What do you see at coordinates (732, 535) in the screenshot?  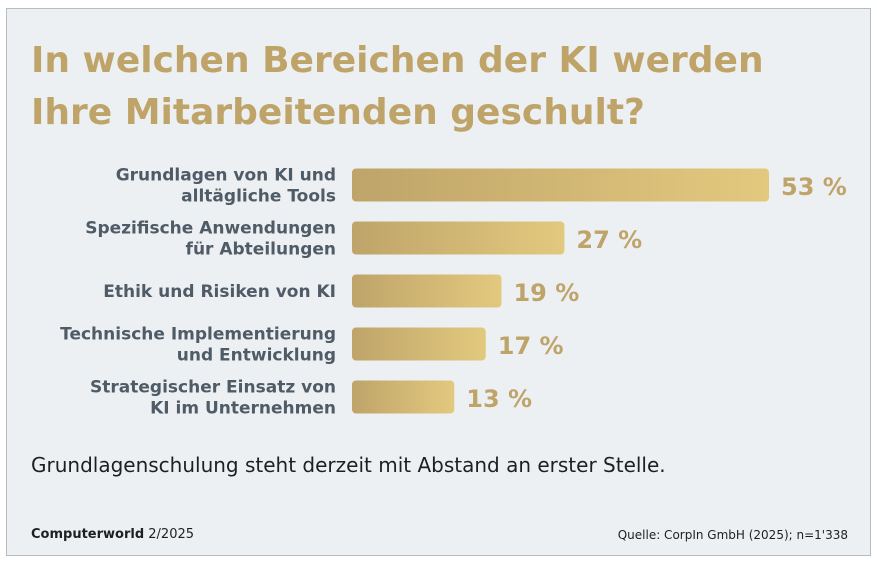 I see `source-note: Quelle: CorpIn GmbH (2025); n=1'338` at bounding box center [732, 535].